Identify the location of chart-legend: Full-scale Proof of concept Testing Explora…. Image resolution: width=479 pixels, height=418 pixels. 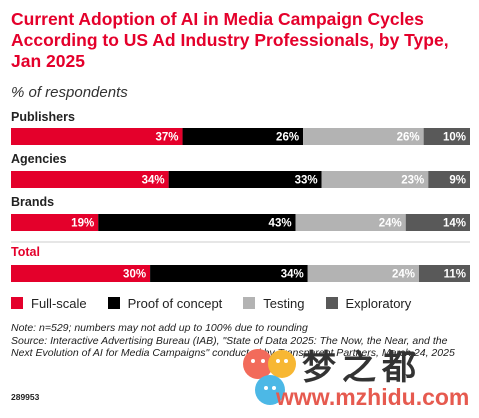
(221, 303).